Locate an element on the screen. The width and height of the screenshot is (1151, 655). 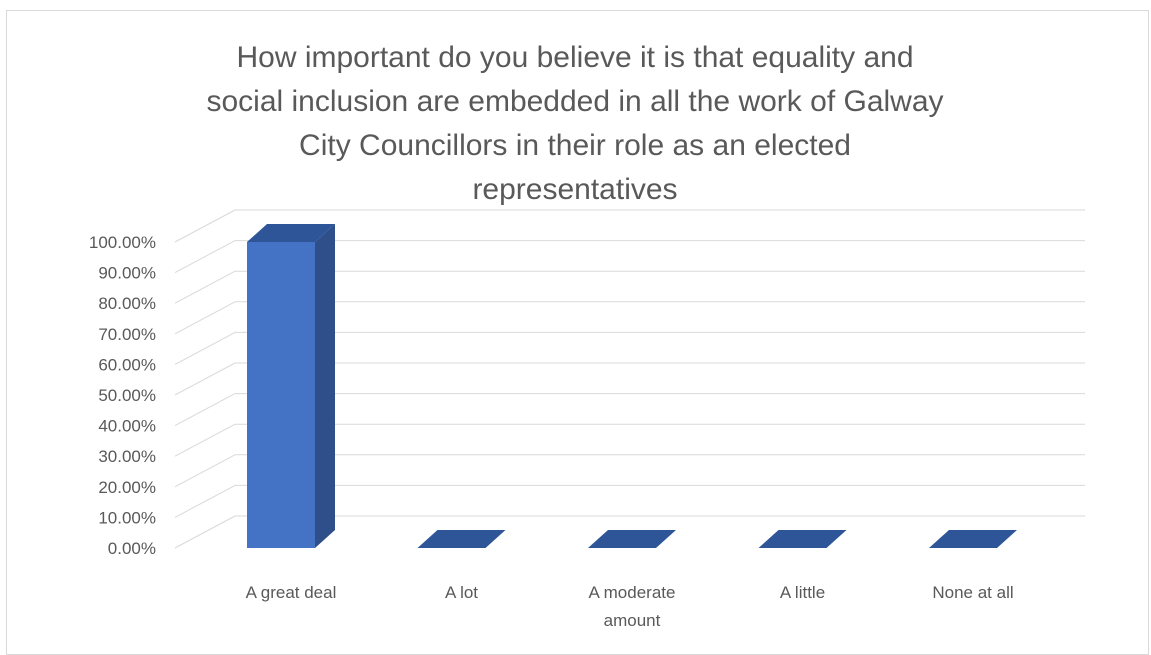
bar-side is located at coordinates (325, 386).